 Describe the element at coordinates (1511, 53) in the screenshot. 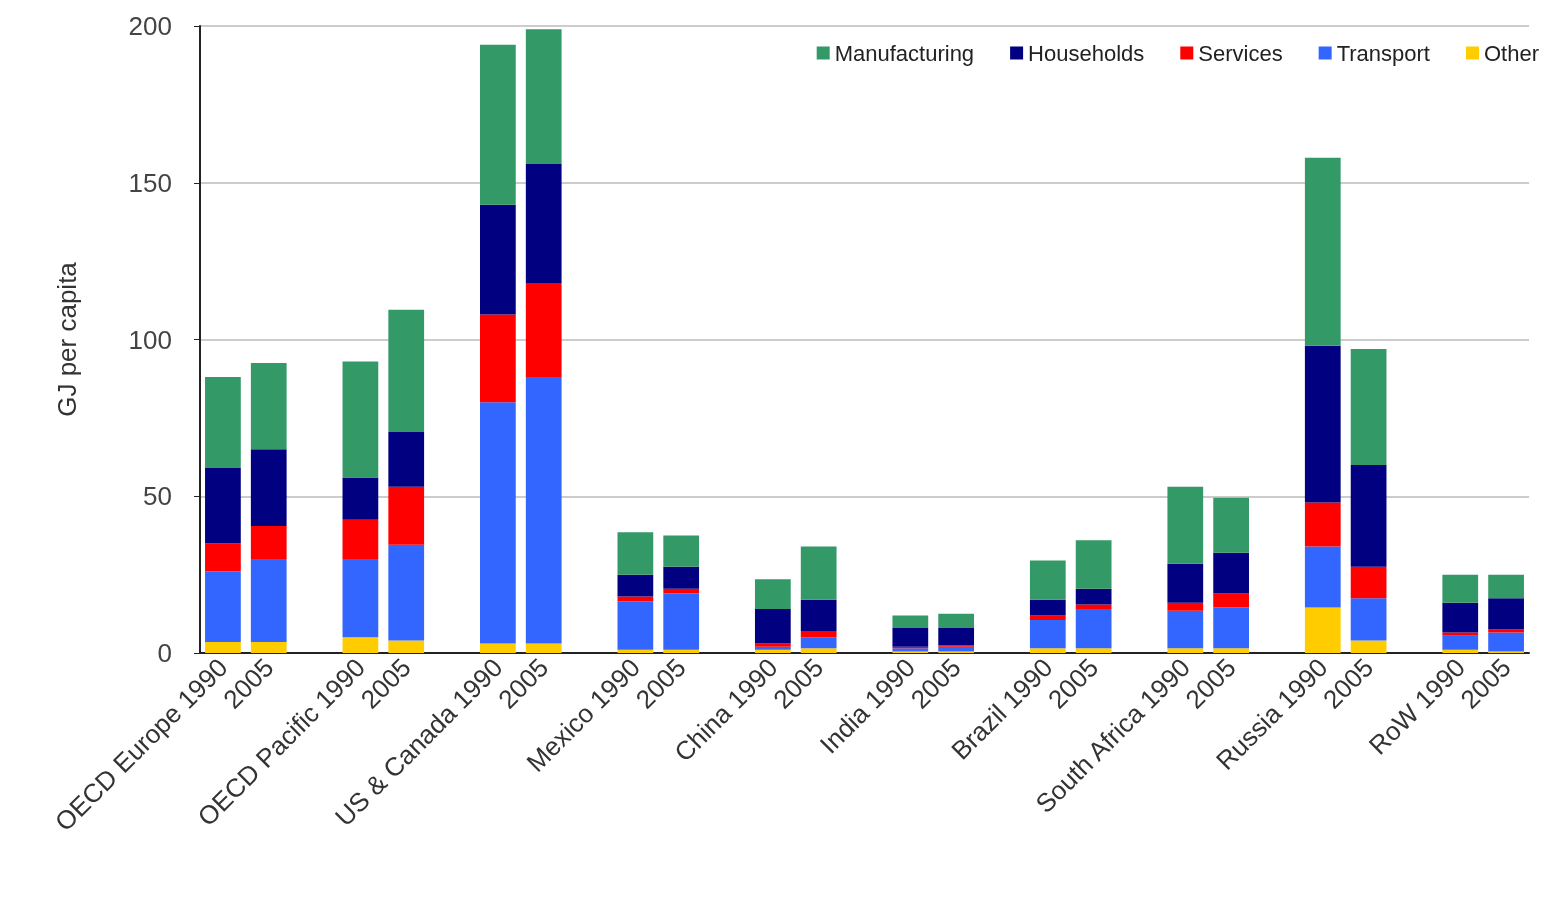

I see `legend-label: Other` at that location.